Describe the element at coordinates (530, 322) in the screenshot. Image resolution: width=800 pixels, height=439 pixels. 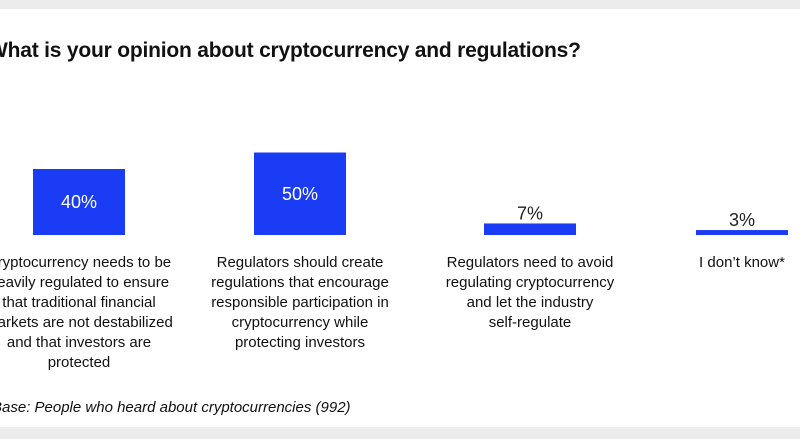
I see `category-label-line: self-regulate` at that location.